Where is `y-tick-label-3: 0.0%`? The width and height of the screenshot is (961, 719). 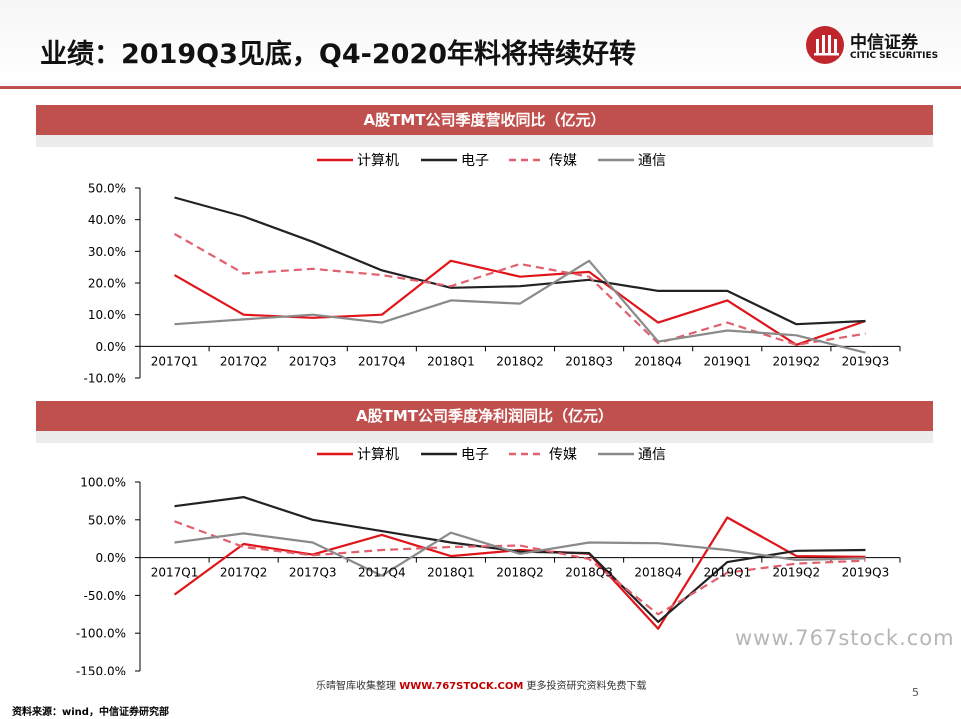 y-tick-label-3: 0.0% is located at coordinates (111, 558).